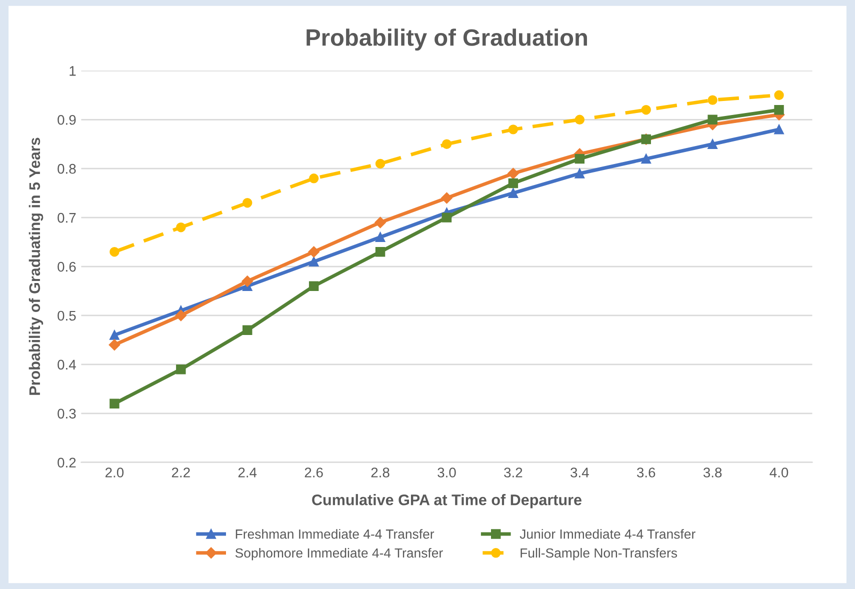 This screenshot has height=589, width=855. I want to click on y-axis-title: Probability of Graduating in 5 Years, so click(36, 266).